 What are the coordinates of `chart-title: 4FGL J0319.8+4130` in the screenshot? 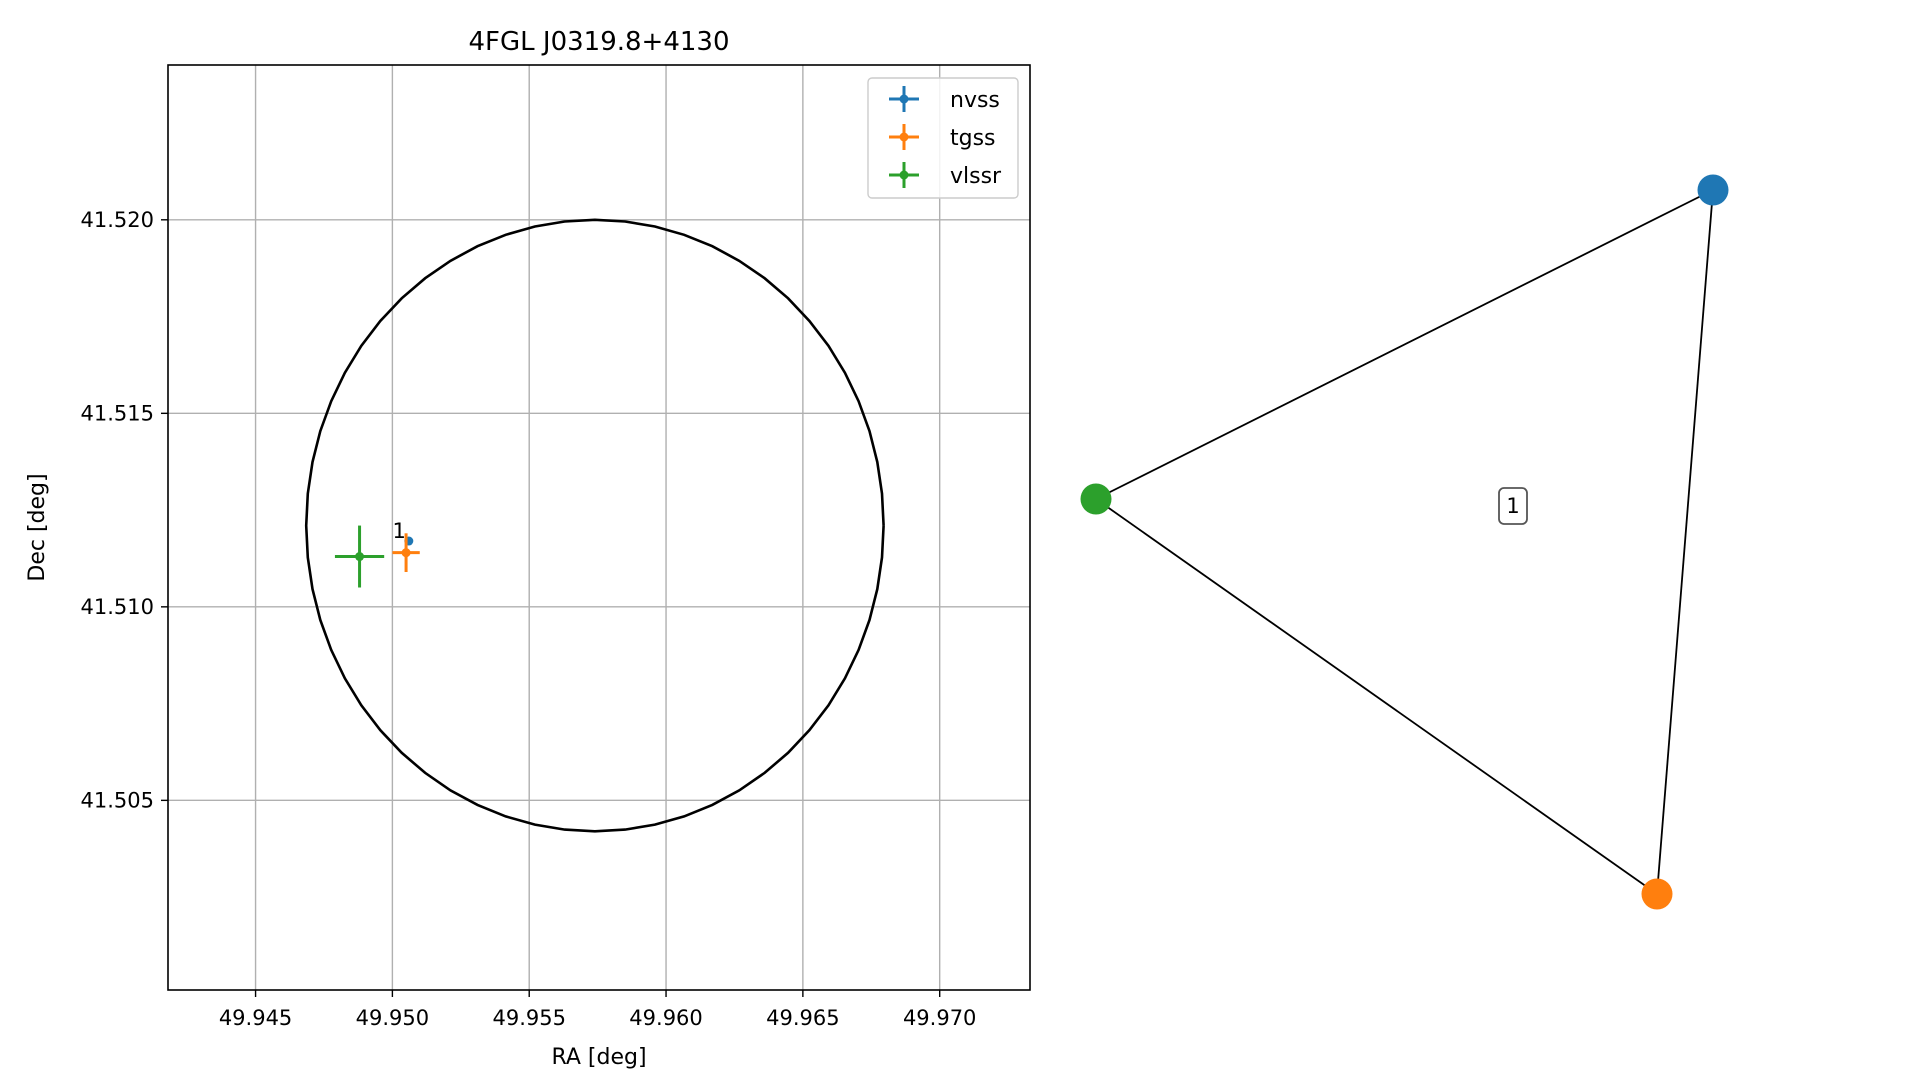 It's located at (599, 42).